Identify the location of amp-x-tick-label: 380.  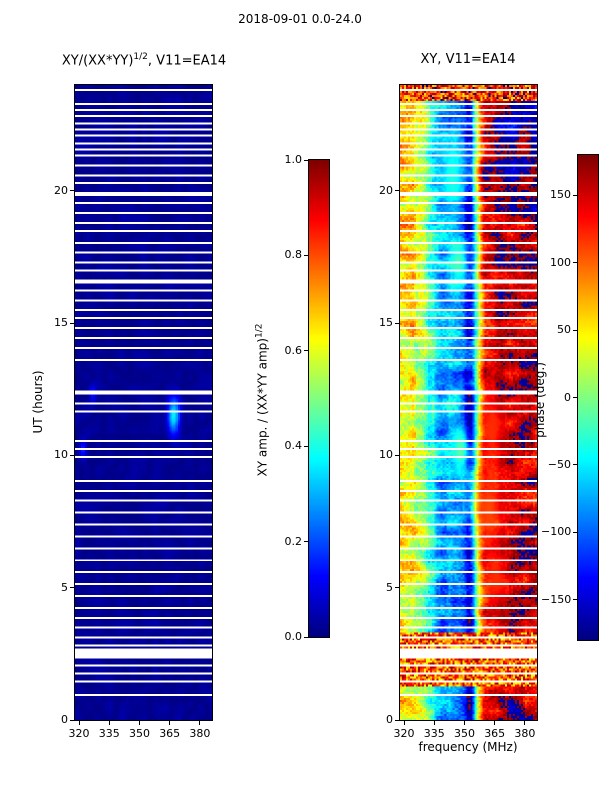
(200, 733).